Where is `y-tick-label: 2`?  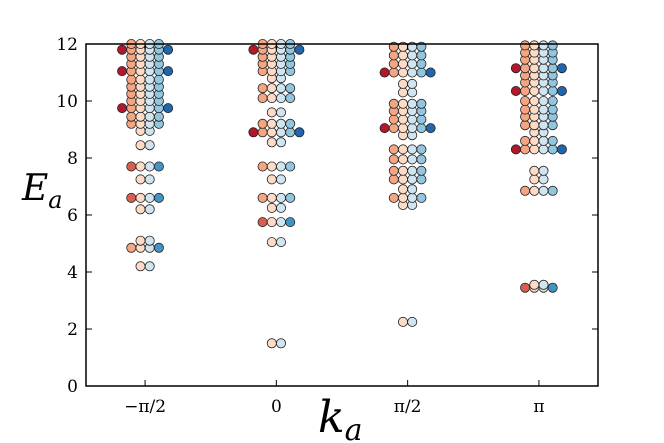
y-tick-label: 2 is located at coordinates (72, 330).